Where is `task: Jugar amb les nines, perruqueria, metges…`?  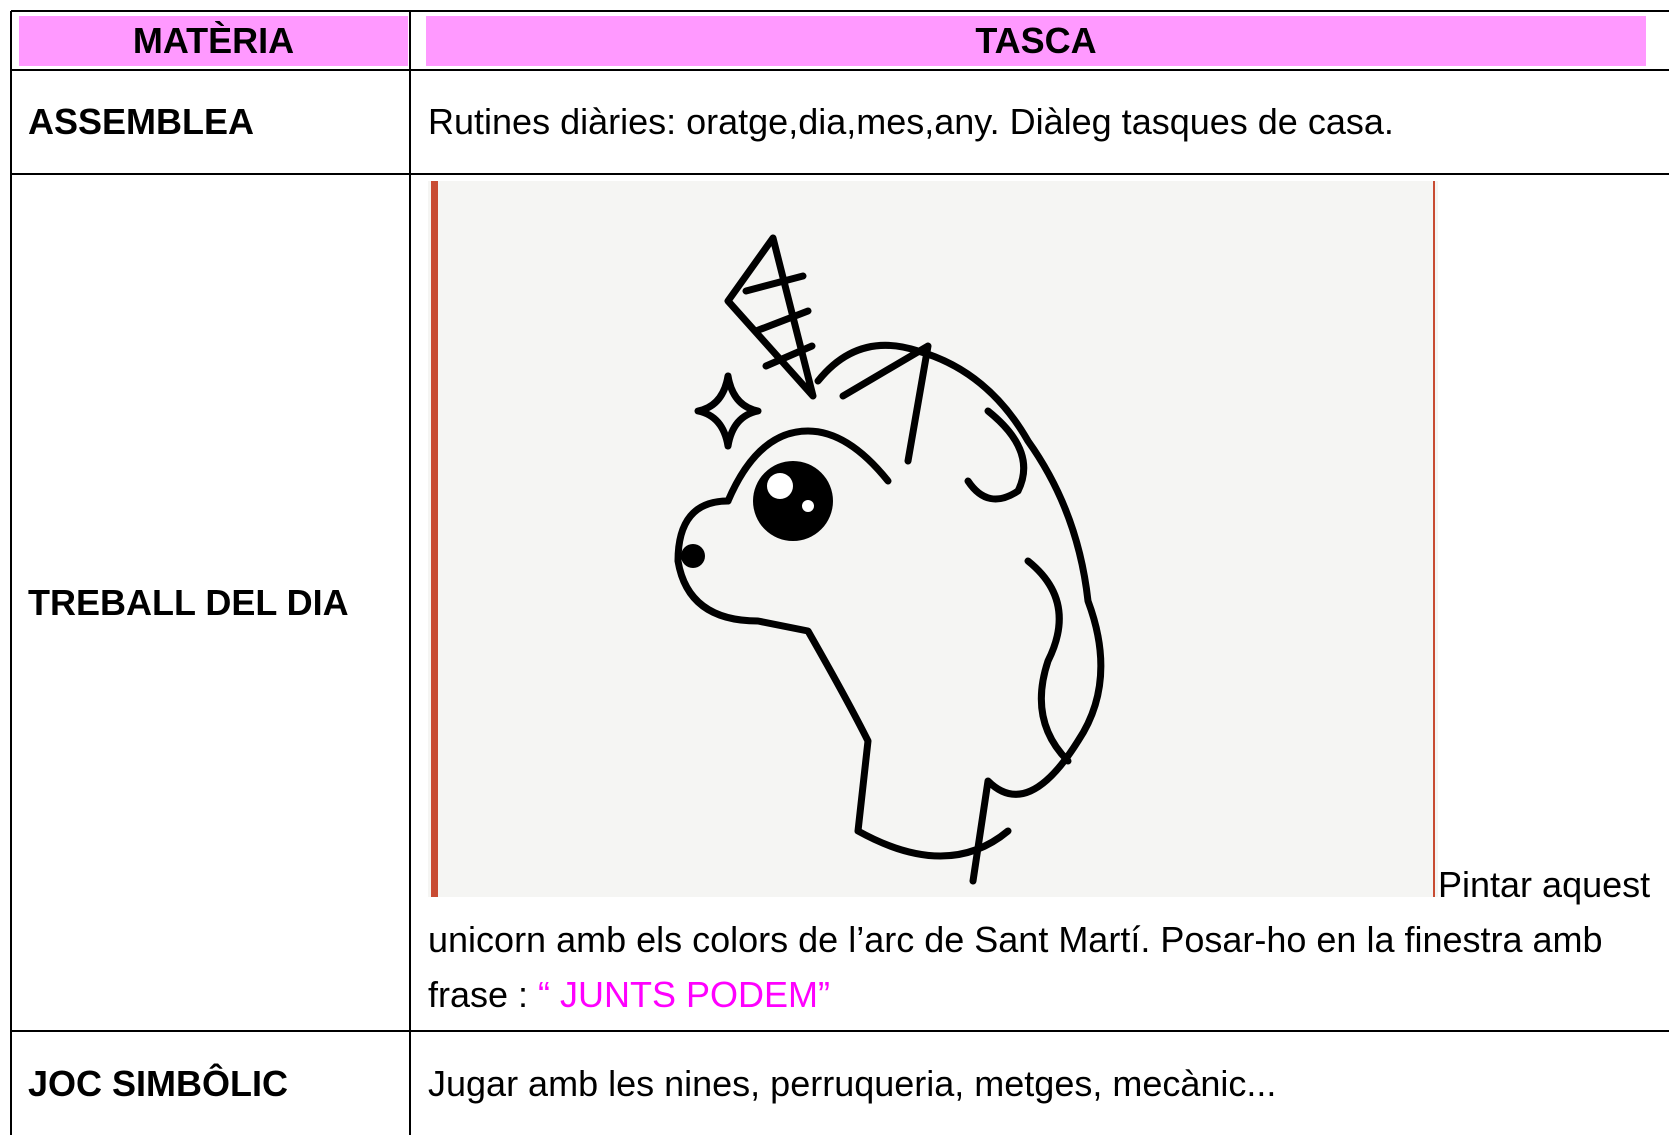 task: Jugar amb les nines, perruqueria, metges… is located at coordinates (852, 1083).